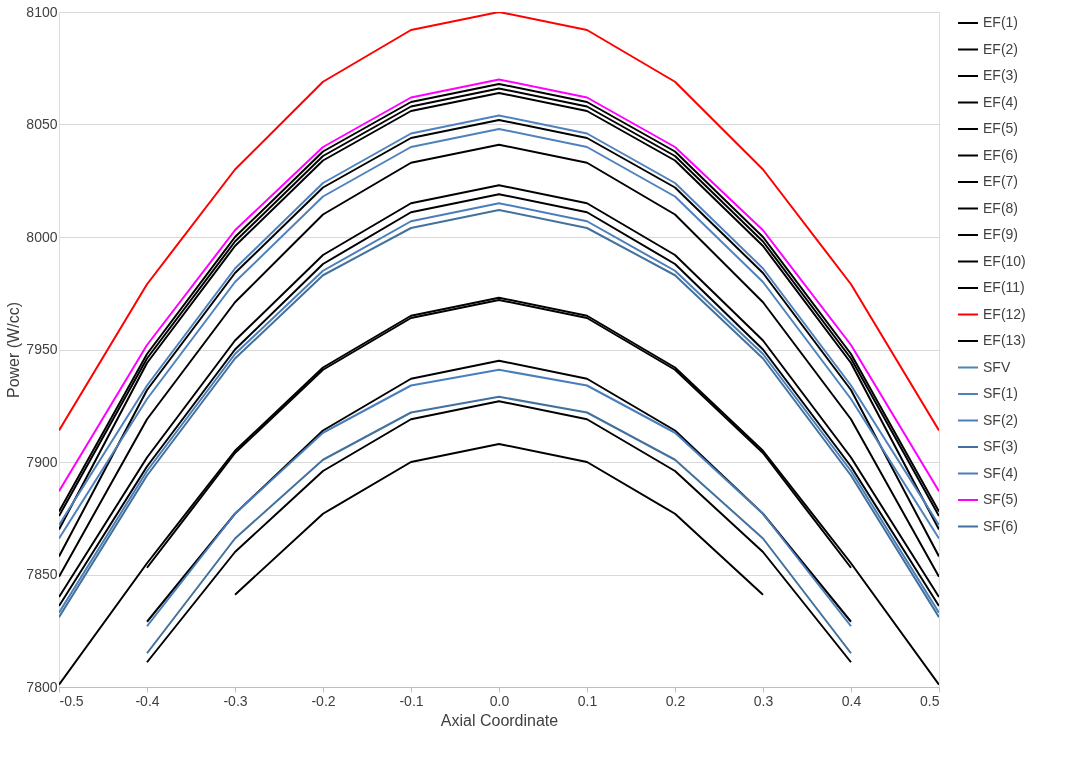 This screenshot has width=1081, height=772. Describe the element at coordinates (1004, 287) in the screenshot. I see `legend-label: EF(11)` at that location.